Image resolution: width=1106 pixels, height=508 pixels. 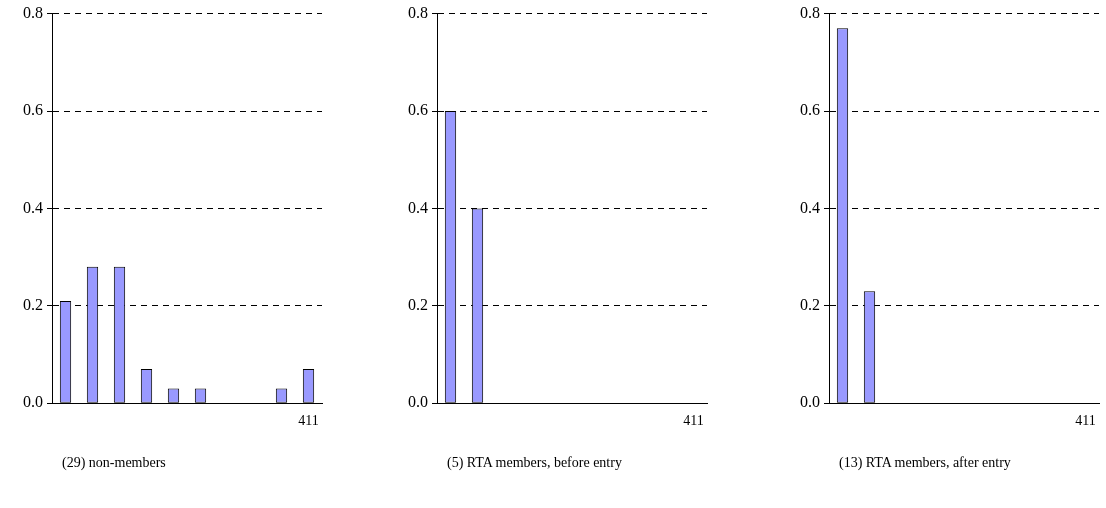 What do you see at coordinates (925, 463) in the screenshot?
I see `x-axis-title: (13) RTA members, after entry` at bounding box center [925, 463].